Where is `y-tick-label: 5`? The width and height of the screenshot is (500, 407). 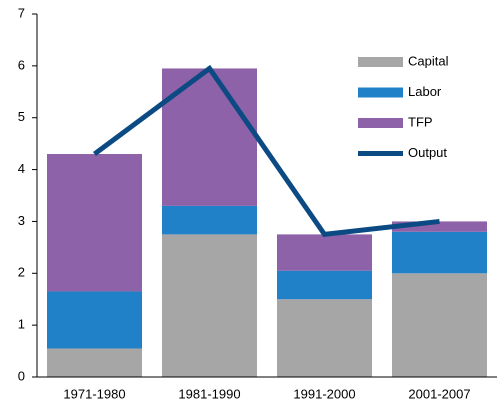 y-tick-label: 5 is located at coordinates (21, 116).